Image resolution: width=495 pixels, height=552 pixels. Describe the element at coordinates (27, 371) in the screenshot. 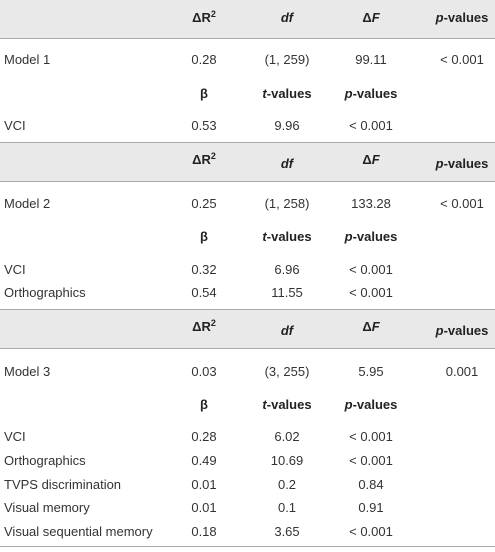

I see `model-name: Model 3` at that location.